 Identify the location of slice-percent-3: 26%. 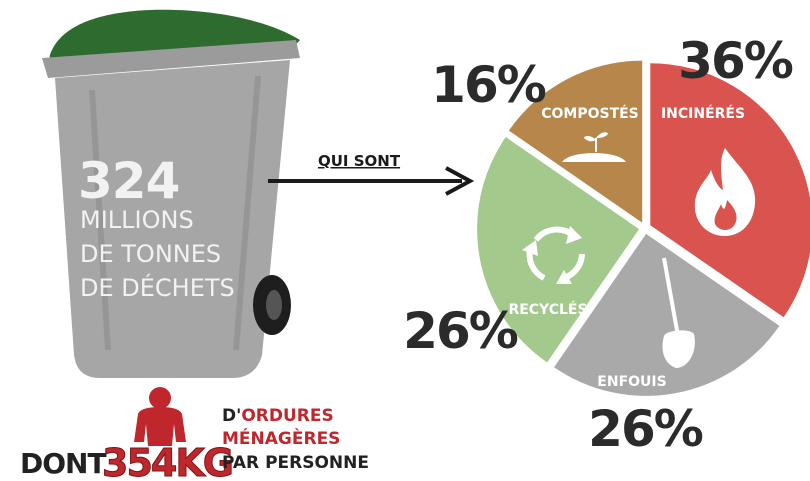
(460, 331).